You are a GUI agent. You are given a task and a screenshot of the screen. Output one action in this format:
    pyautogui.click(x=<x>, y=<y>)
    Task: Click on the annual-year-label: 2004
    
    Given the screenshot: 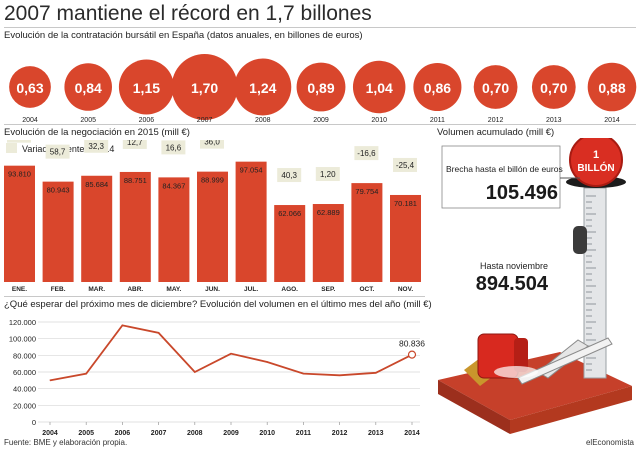 What is the action you would take?
    pyautogui.click(x=30, y=120)
    